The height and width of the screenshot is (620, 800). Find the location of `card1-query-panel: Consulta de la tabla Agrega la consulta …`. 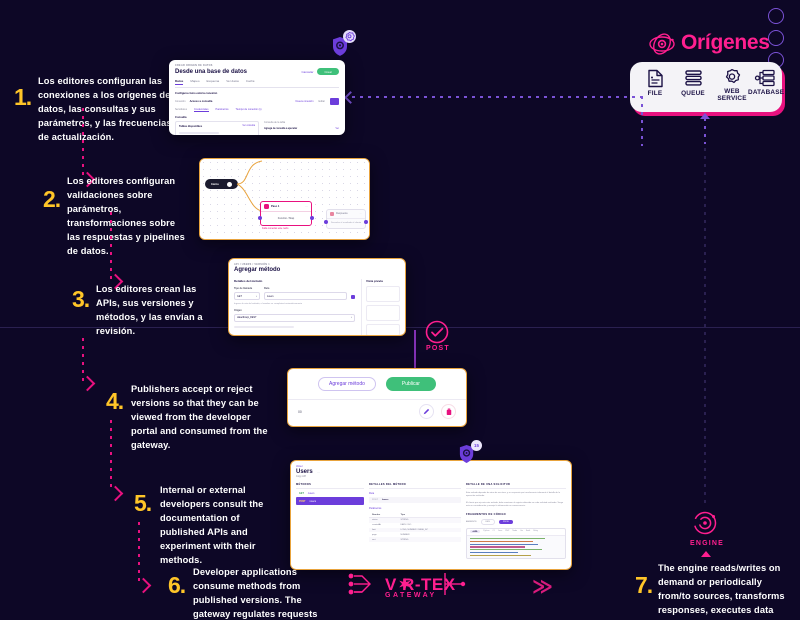

card1-query-panel: Consulta de la tabla Agrega la consulta … is located at coordinates (301, 128).